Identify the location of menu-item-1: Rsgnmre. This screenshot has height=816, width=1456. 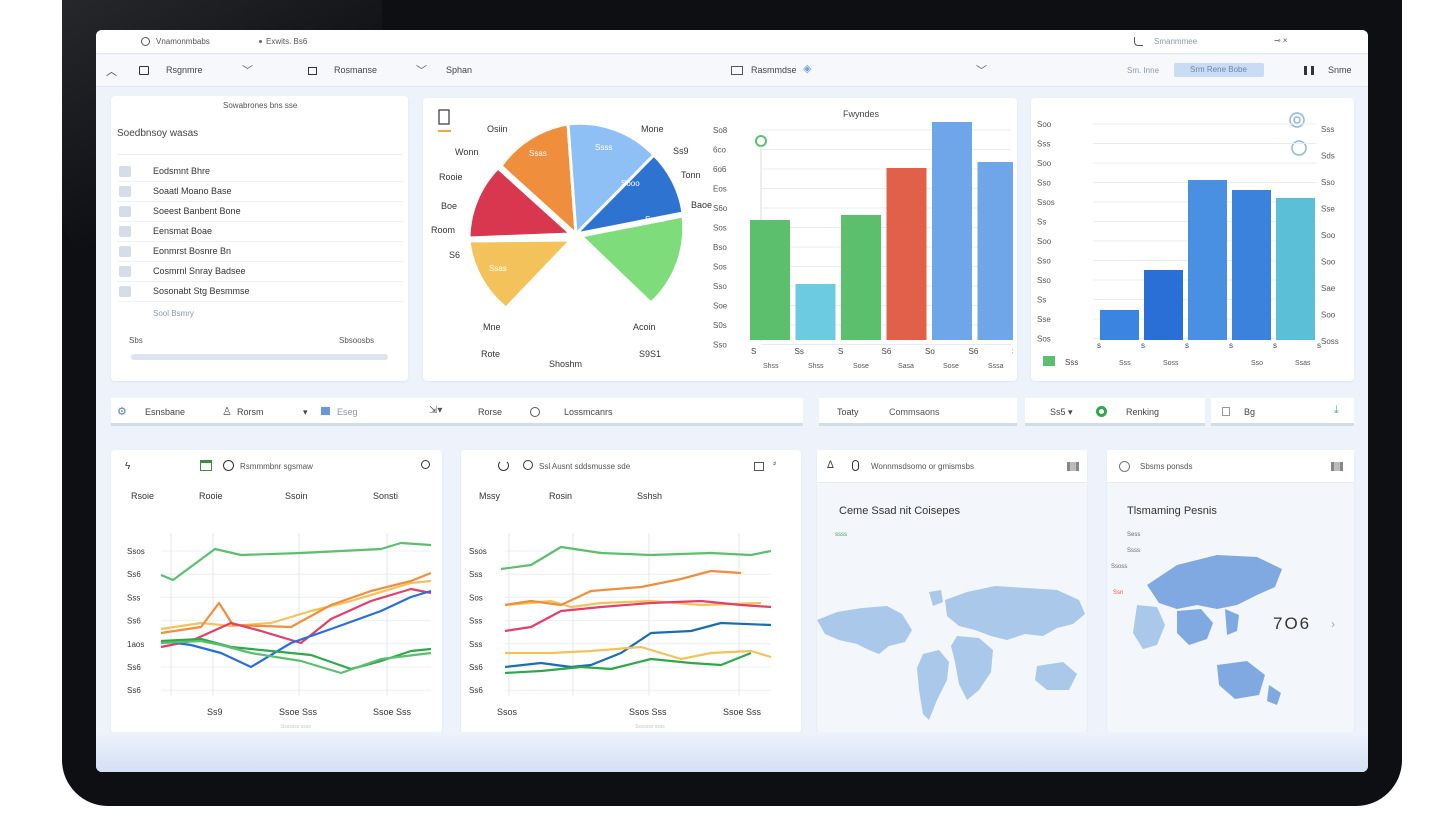
(184, 70).